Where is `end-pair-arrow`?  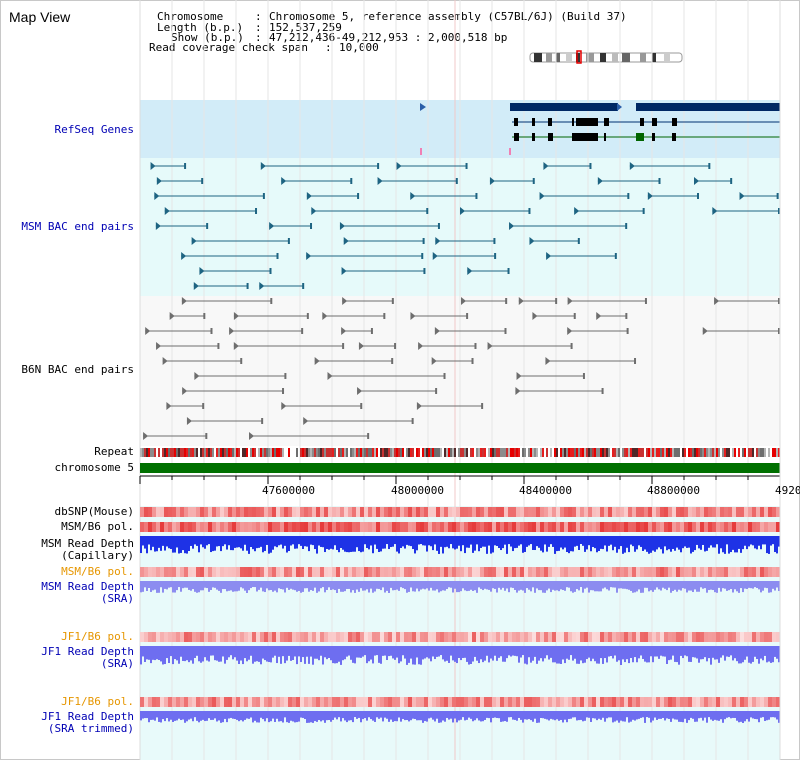
end-pair-arrow is located at coordinates (232, 331).